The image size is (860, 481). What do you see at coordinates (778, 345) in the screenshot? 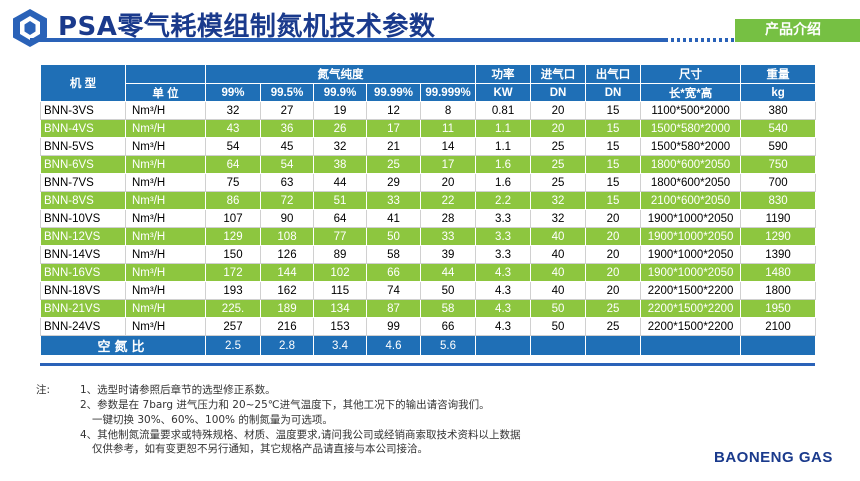
I see `ratio-empty` at bounding box center [778, 345].